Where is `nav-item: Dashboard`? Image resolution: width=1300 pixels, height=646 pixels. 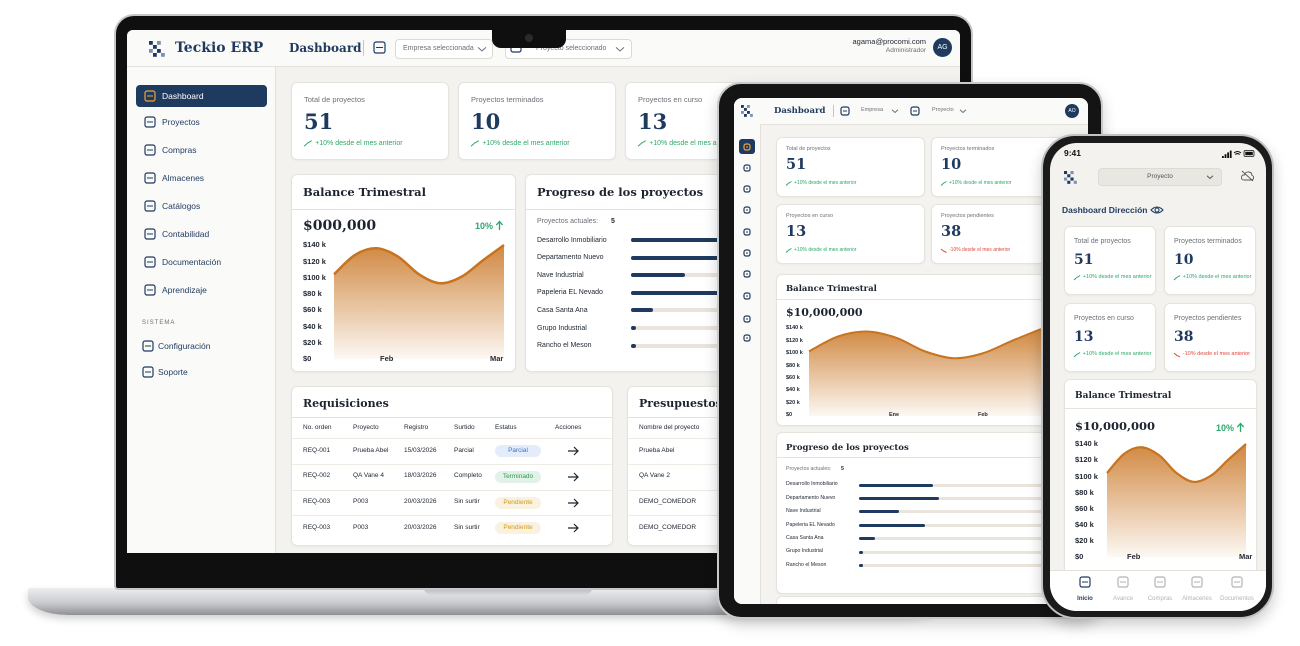 nav-item: Dashboard is located at coordinates (201, 96).